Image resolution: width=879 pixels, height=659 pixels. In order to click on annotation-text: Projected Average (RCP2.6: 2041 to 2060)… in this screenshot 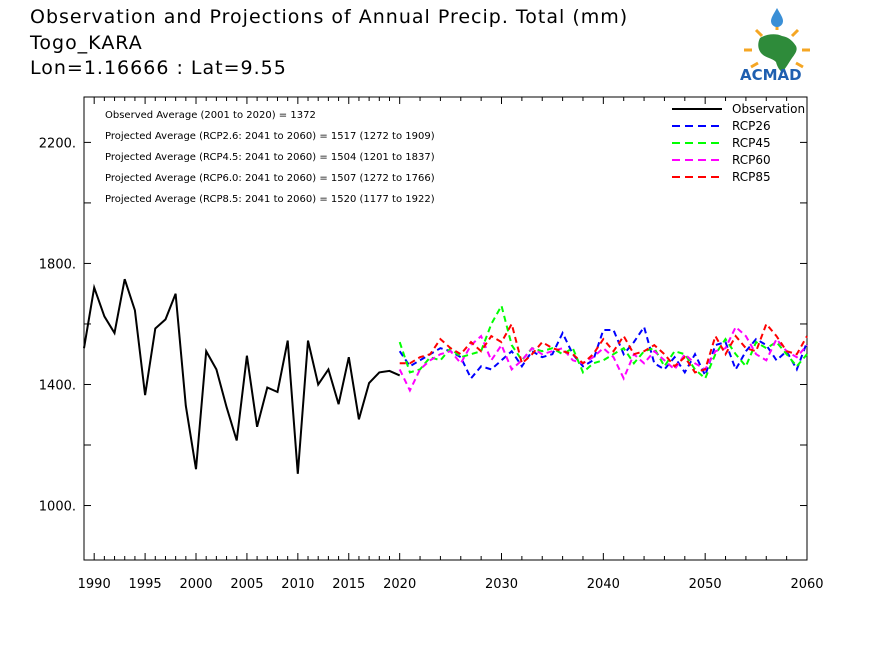, I will do `click(270, 136)`.